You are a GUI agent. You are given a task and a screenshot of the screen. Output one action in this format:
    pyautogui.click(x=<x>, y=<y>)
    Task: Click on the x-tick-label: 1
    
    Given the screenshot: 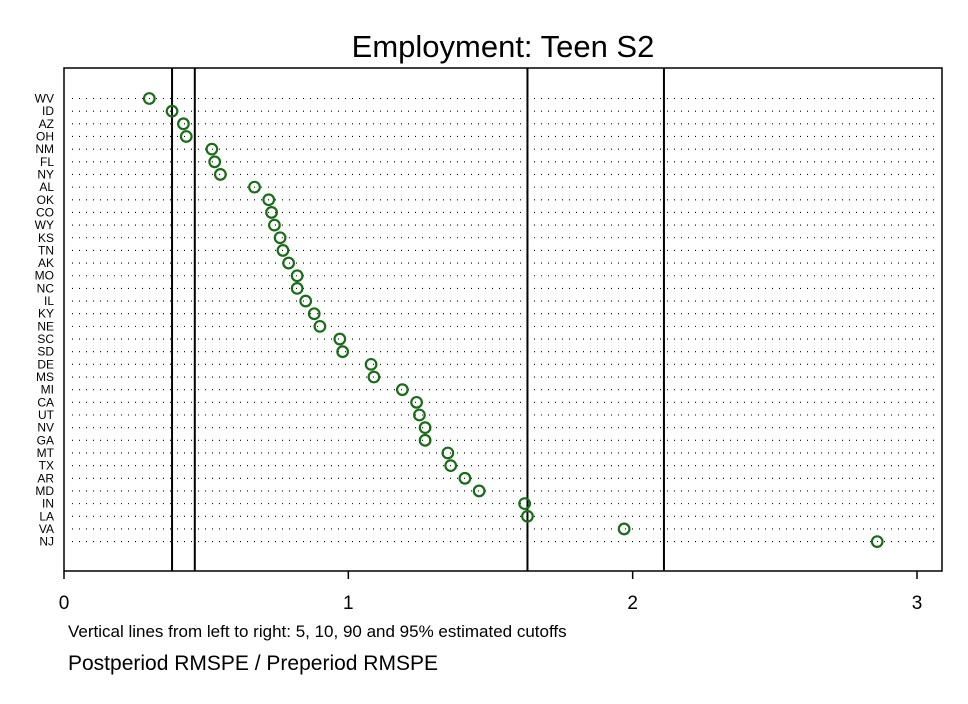 What is the action you would take?
    pyautogui.click(x=348, y=603)
    